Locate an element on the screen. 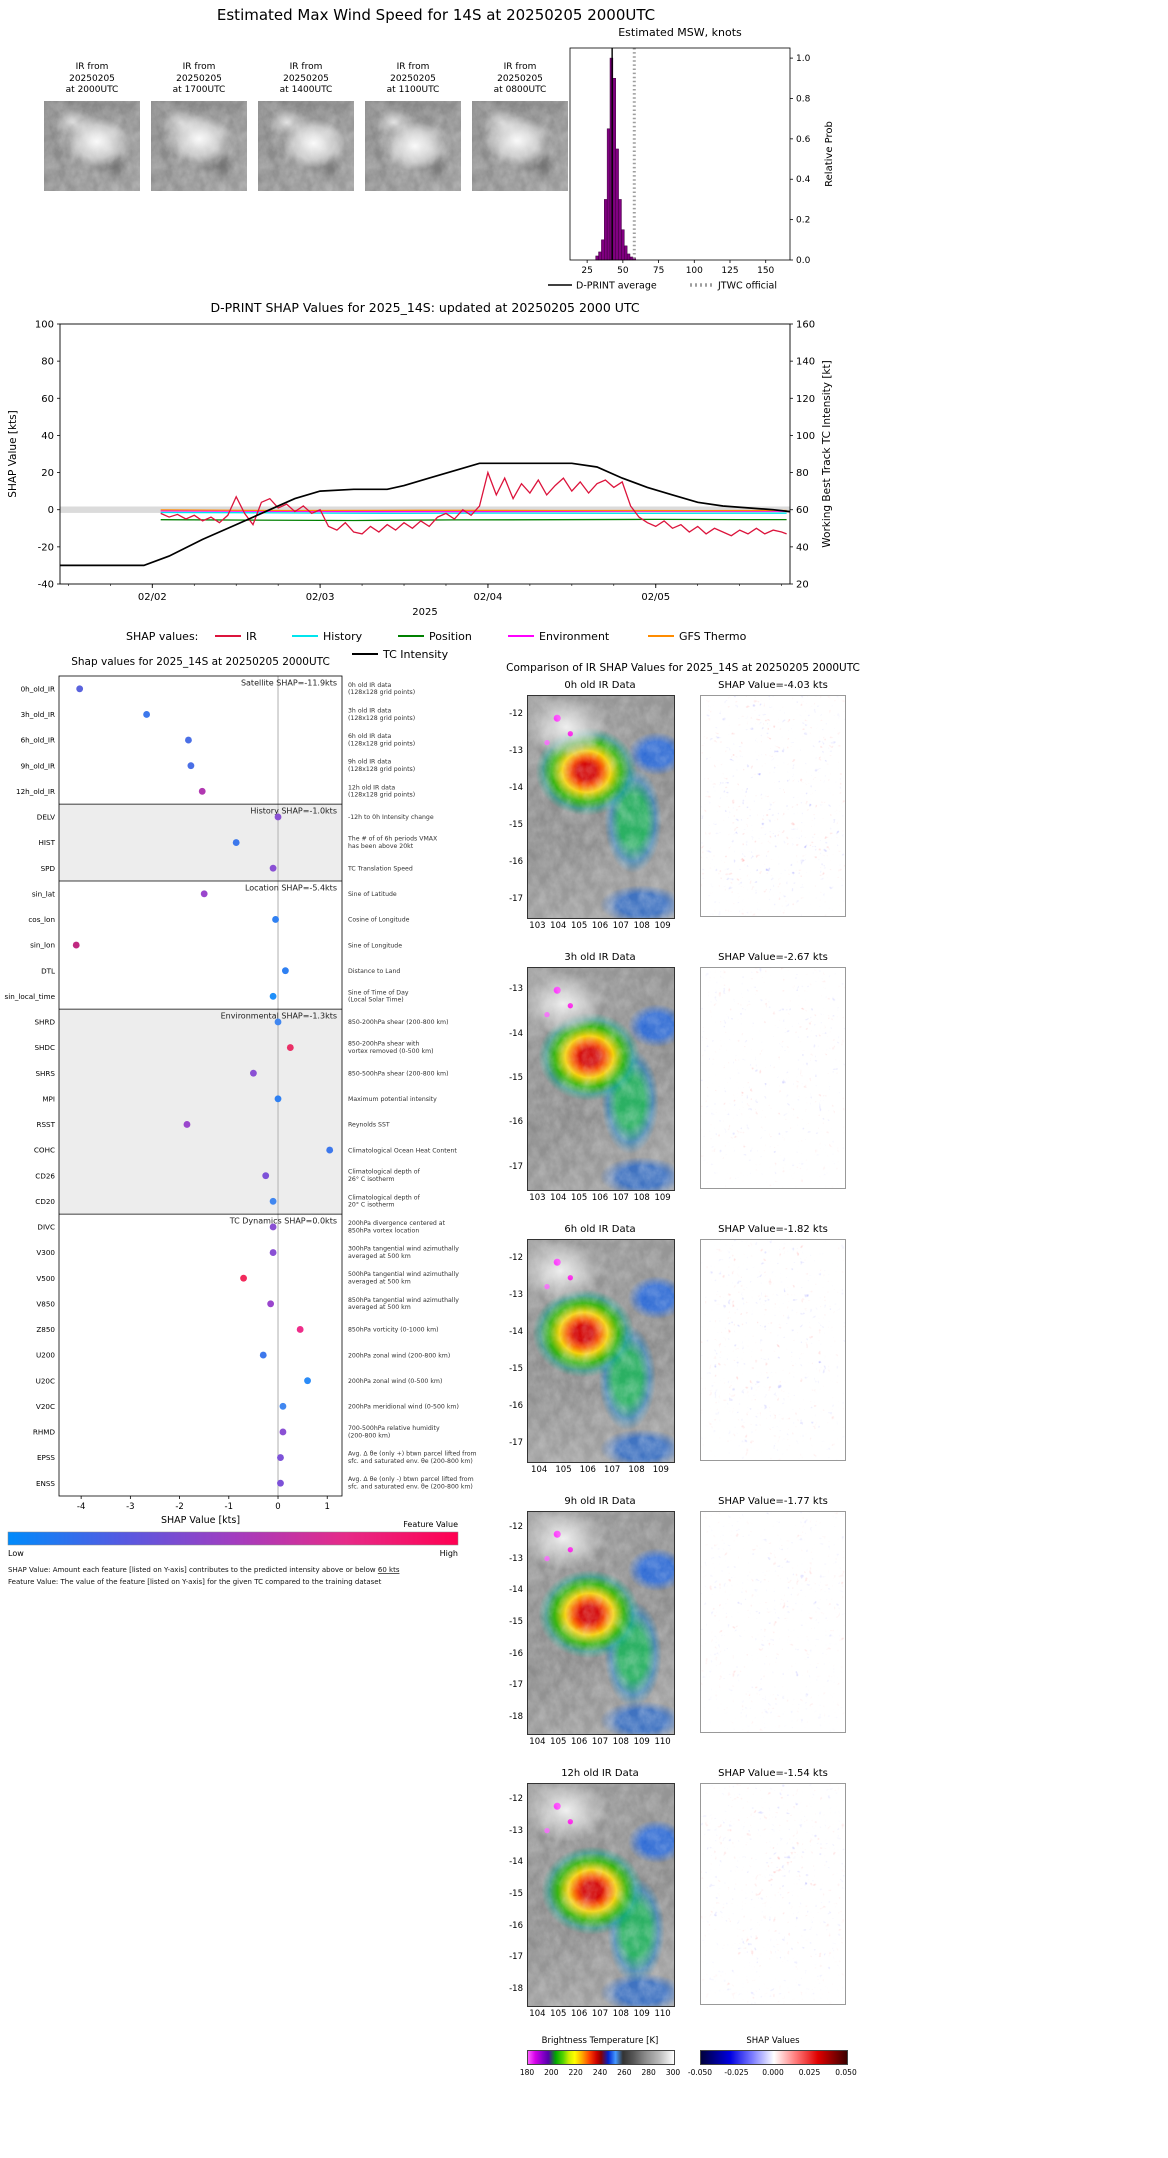 The width and height of the screenshot is (1168, 2158). ir-thumbnail-block: IR from 20250205 at 0800UTC is located at coordinates (520, 127).